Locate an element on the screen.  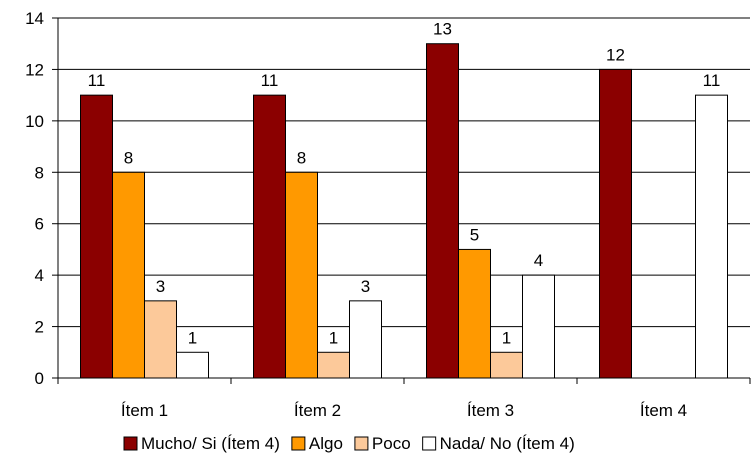
data-label: 13 is located at coordinates (442, 29).